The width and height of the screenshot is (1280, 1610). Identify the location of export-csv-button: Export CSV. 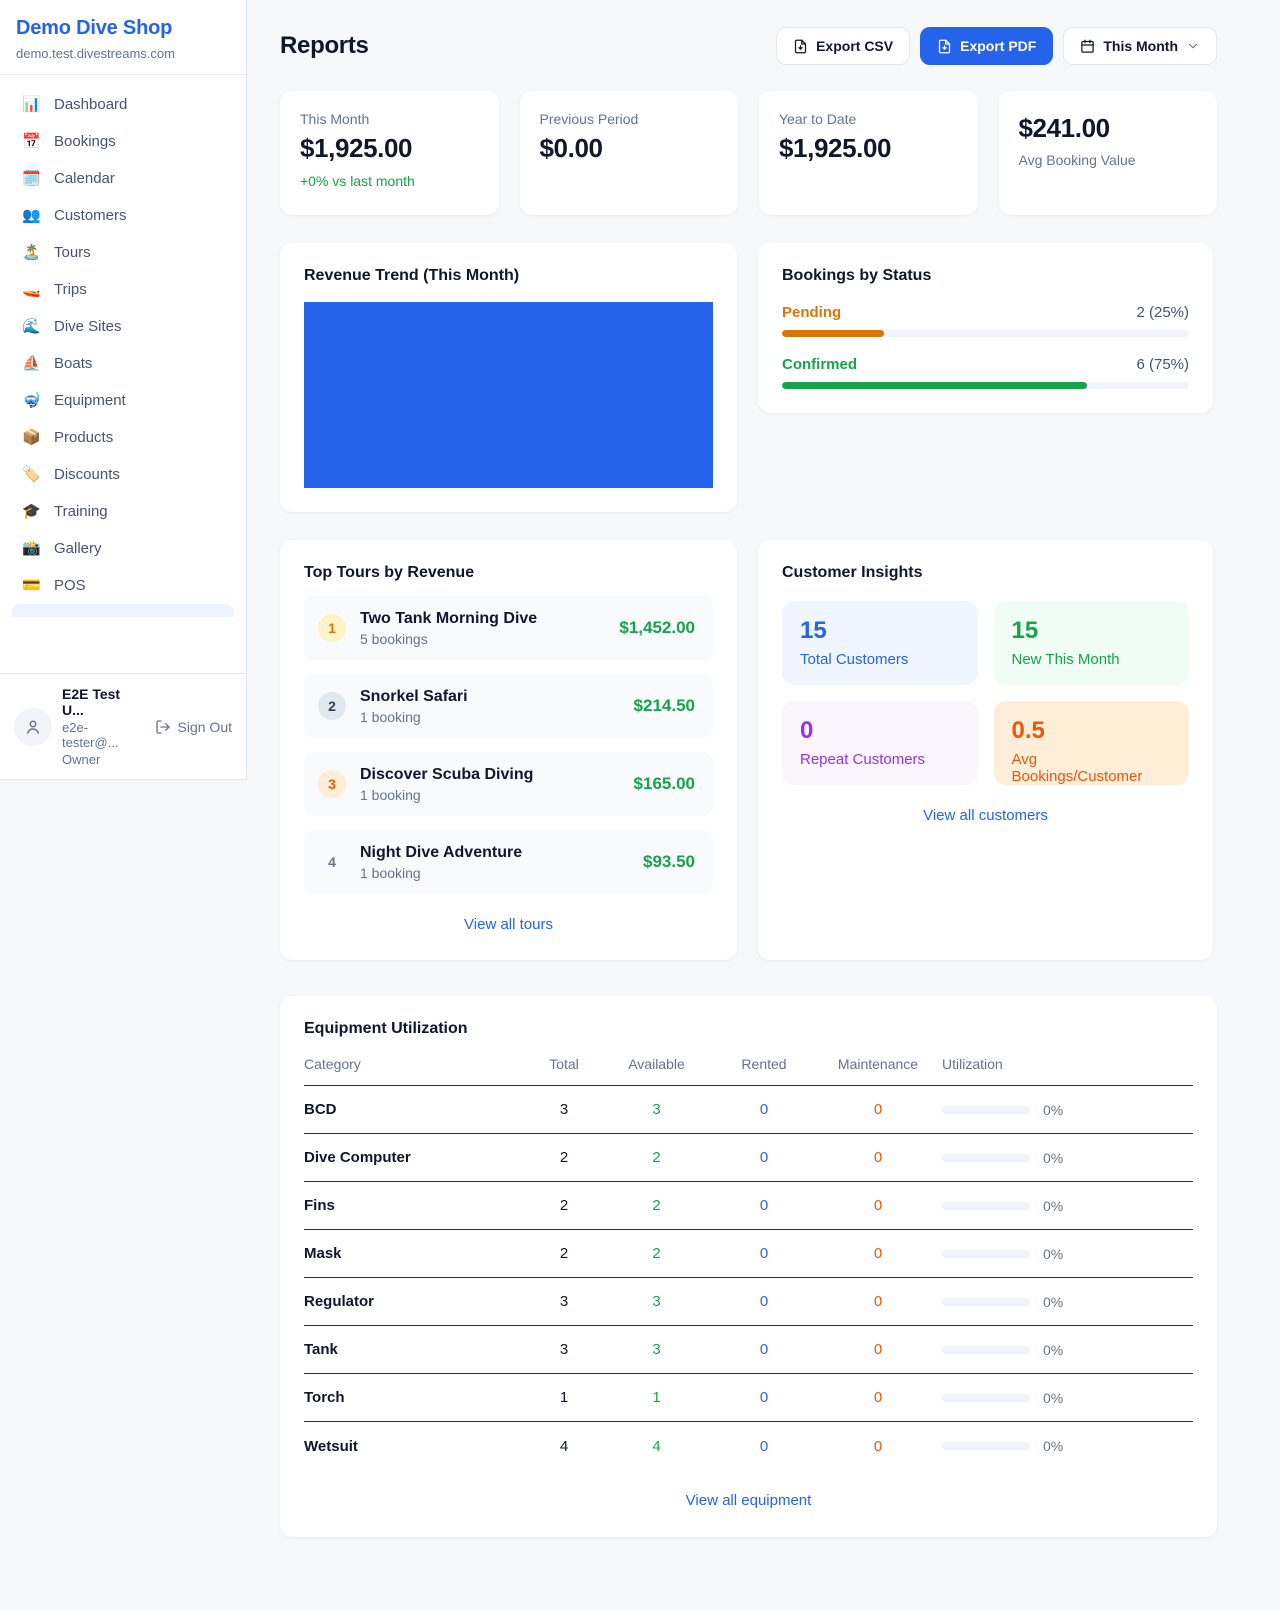
(843, 46).